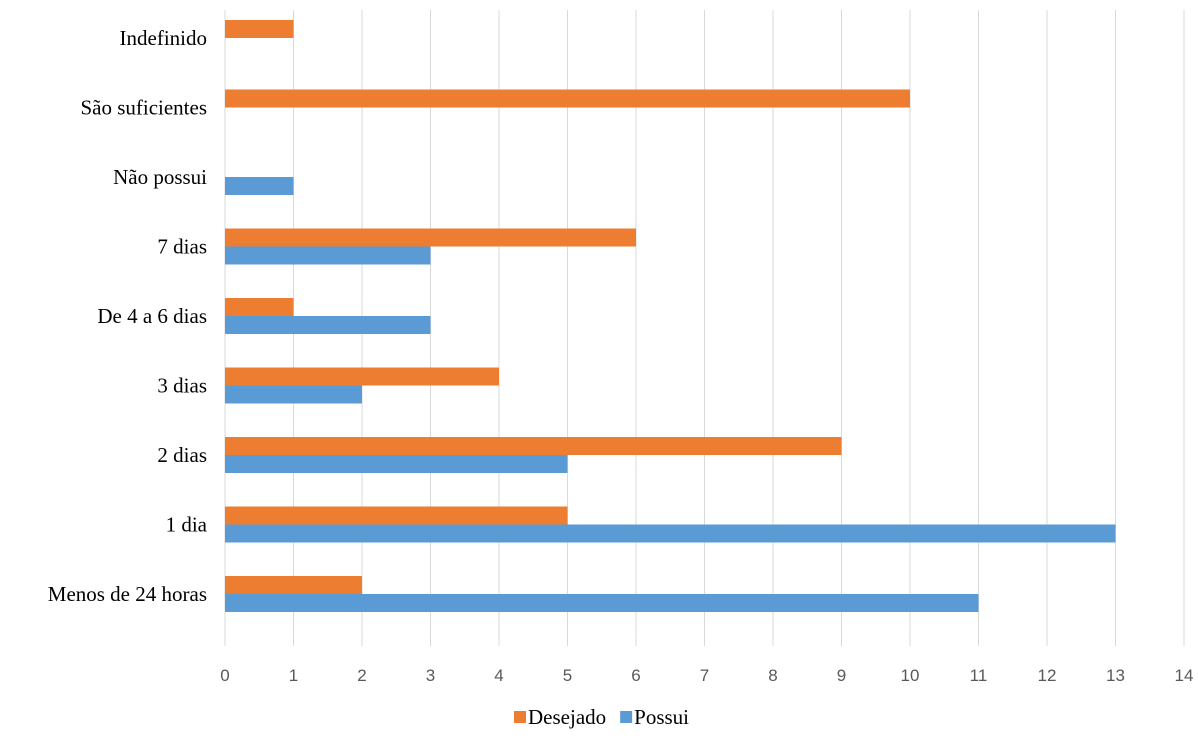 The height and width of the screenshot is (738, 1198). What do you see at coordinates (1047, 675) in the screenshot?
I see `x-tick-label: 12` at bounding box center [1047, 675].